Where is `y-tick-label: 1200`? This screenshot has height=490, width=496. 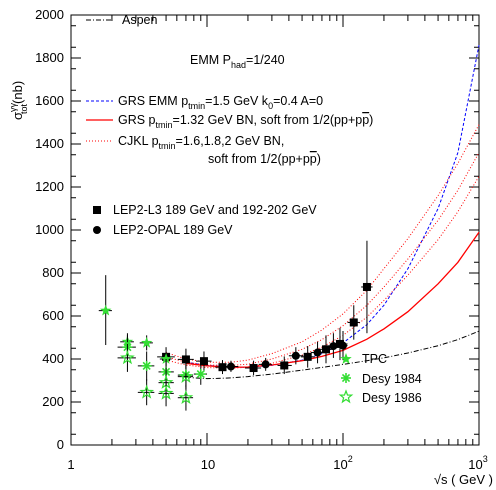 y-tick-label: 1200 is located at coordinates (49, 186).